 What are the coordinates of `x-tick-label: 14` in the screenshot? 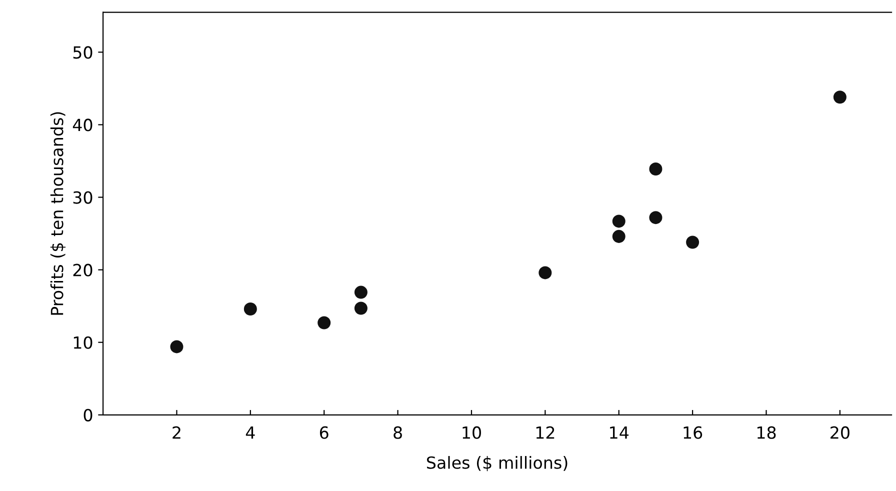 It's located at (619, 432).